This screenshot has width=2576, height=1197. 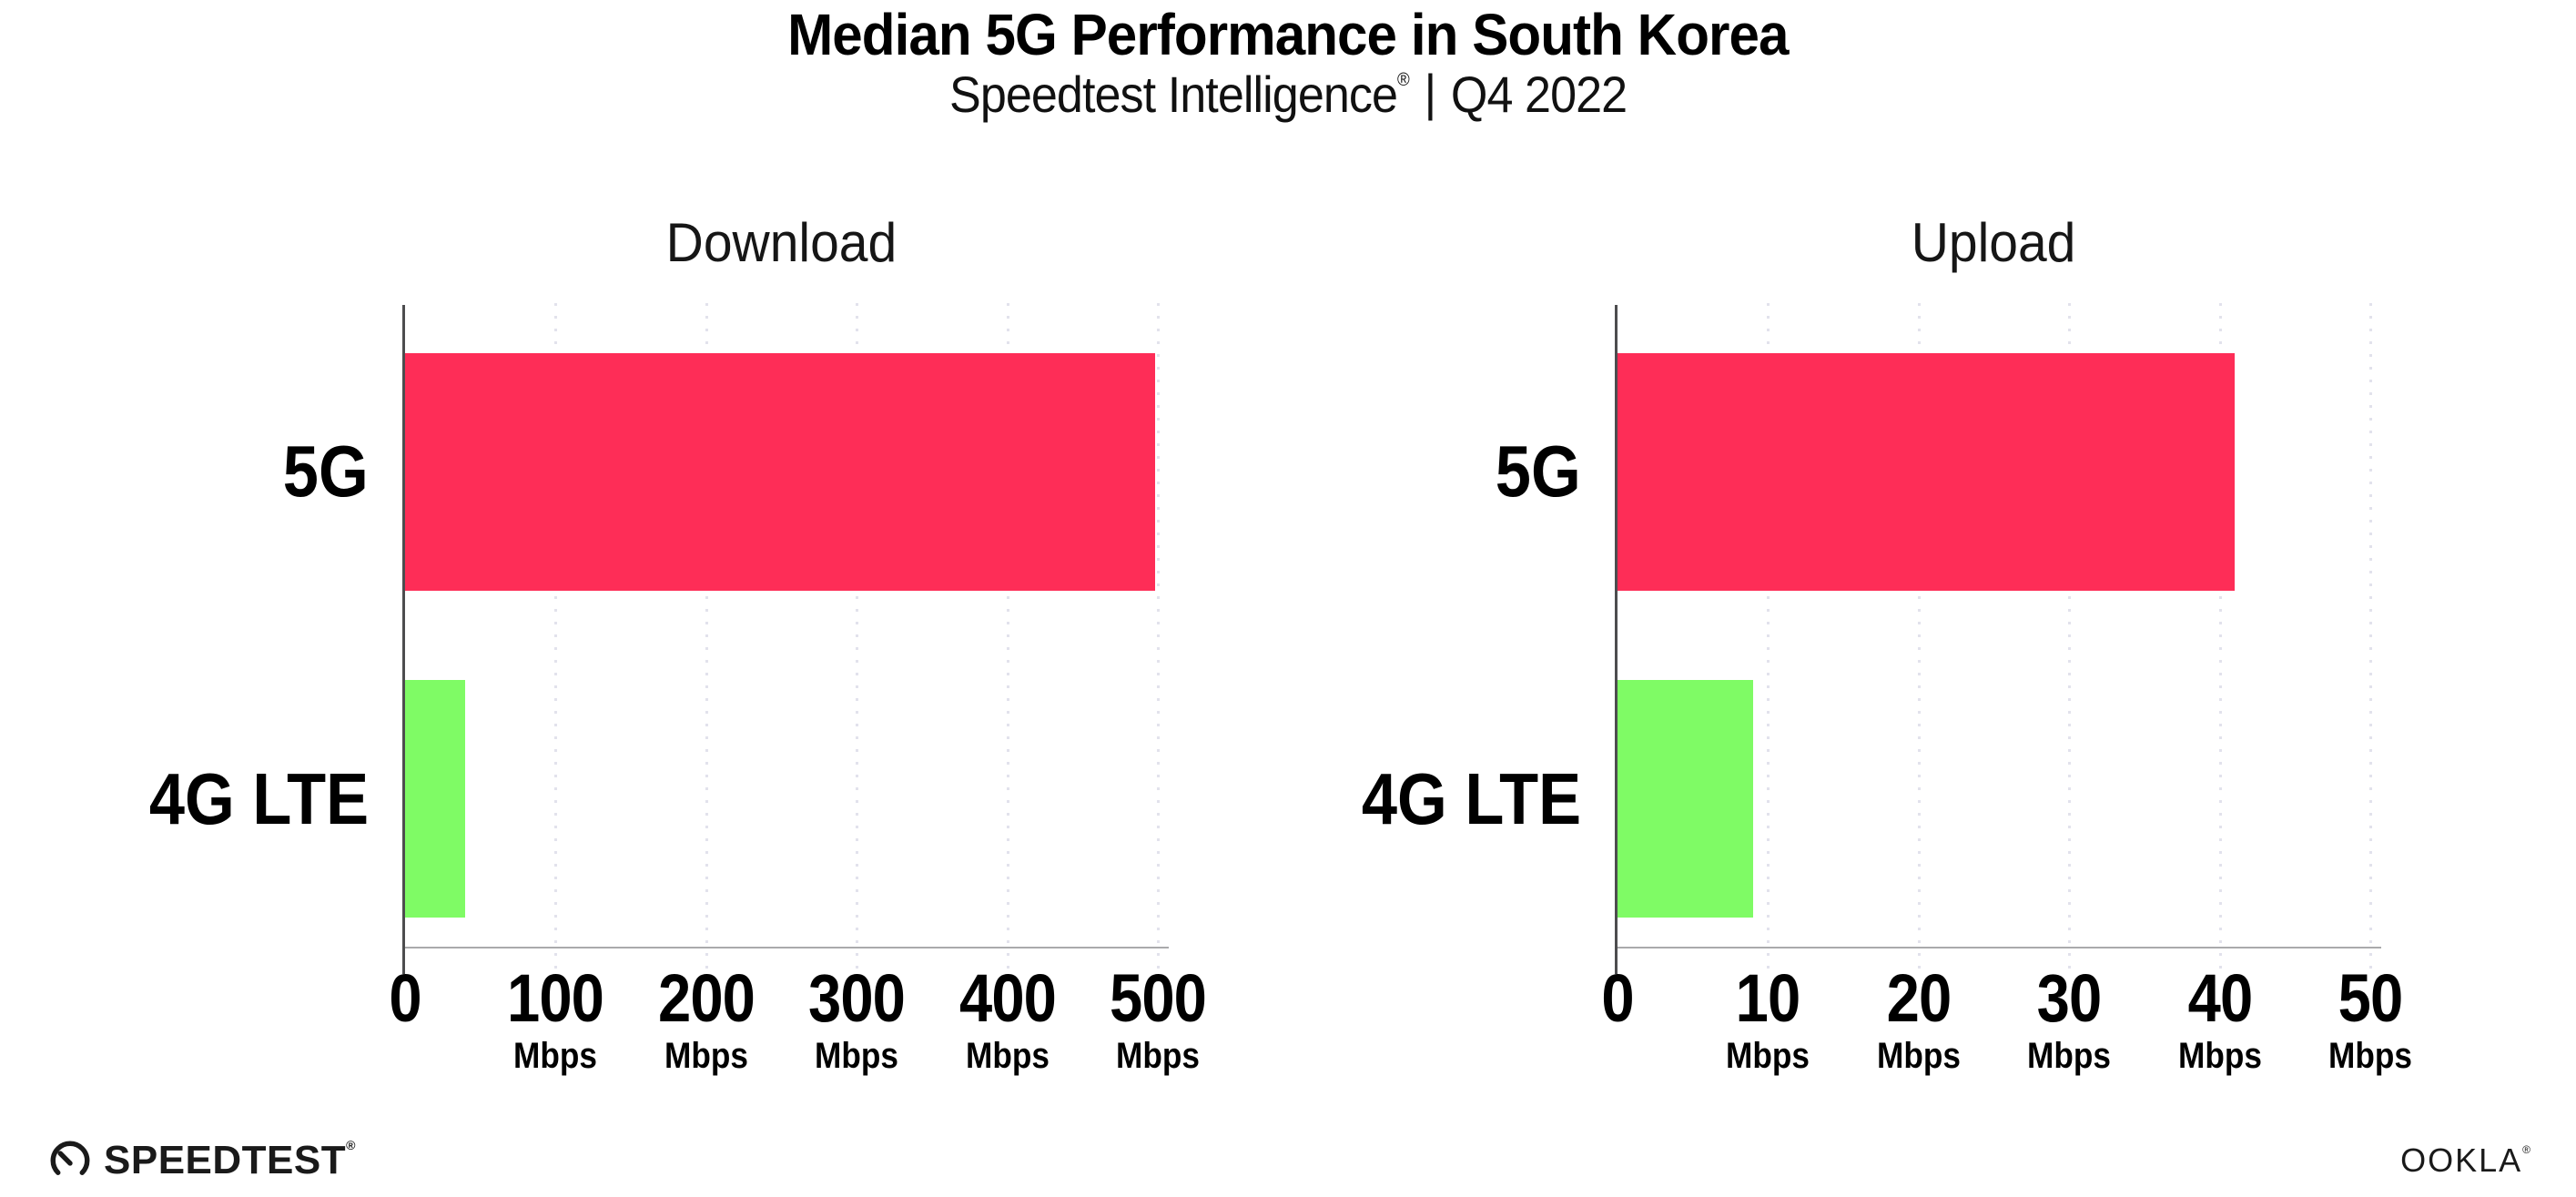 I want to click on x-tick: 400 Mbps, so click(x=1007, y=1018).